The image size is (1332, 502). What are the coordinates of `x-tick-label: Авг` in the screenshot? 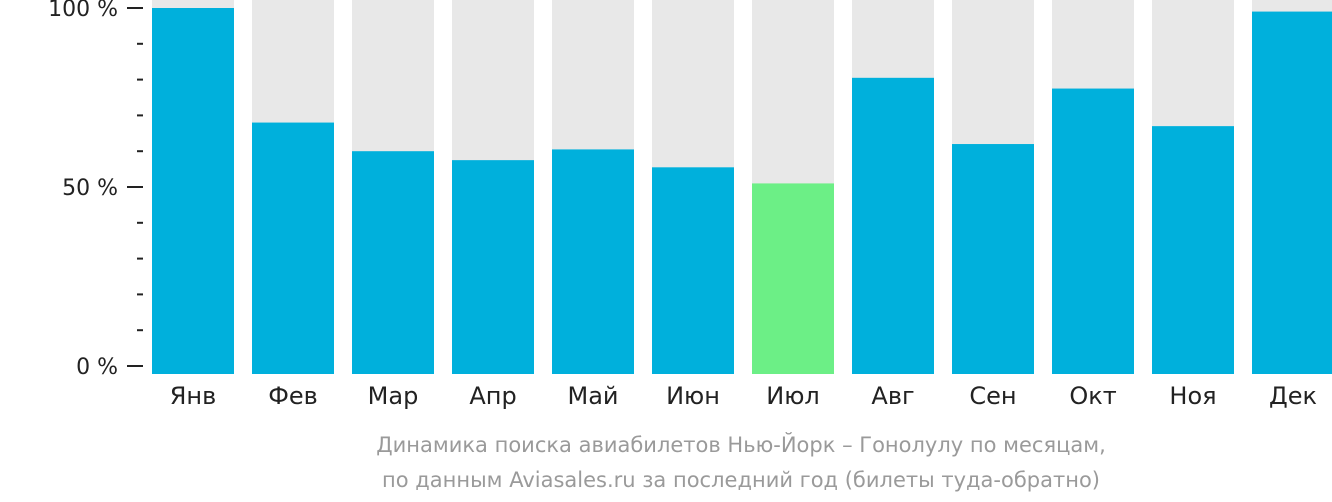 It's located at (892, 396).